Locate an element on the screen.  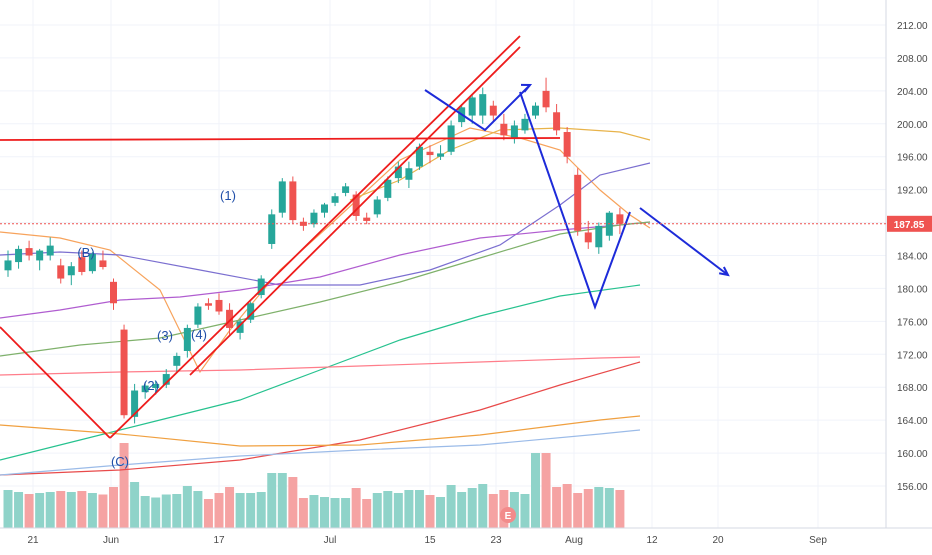
time-tick-label: 20 is located at coordinates (718, 540).